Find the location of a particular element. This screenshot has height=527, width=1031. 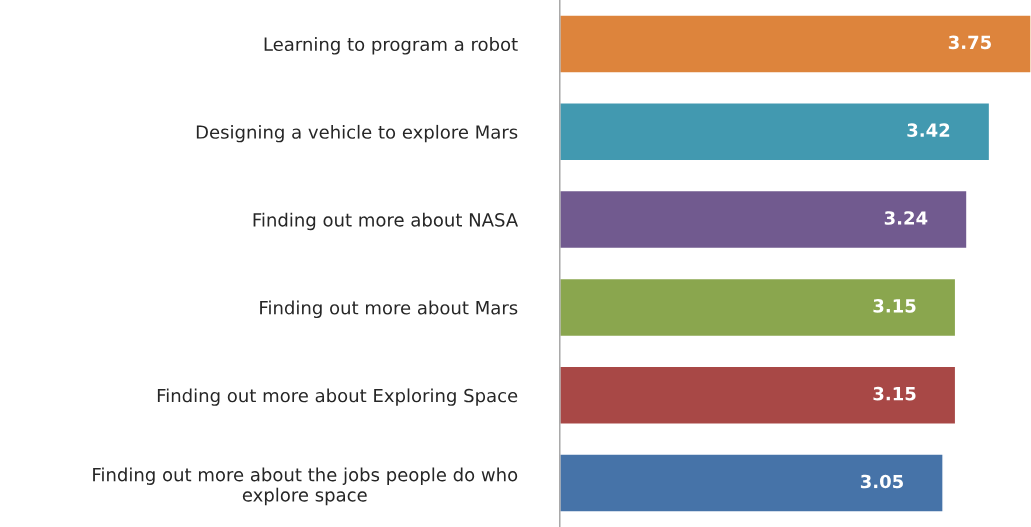

data-label: 3.42 is located at coordinates (928, 130).